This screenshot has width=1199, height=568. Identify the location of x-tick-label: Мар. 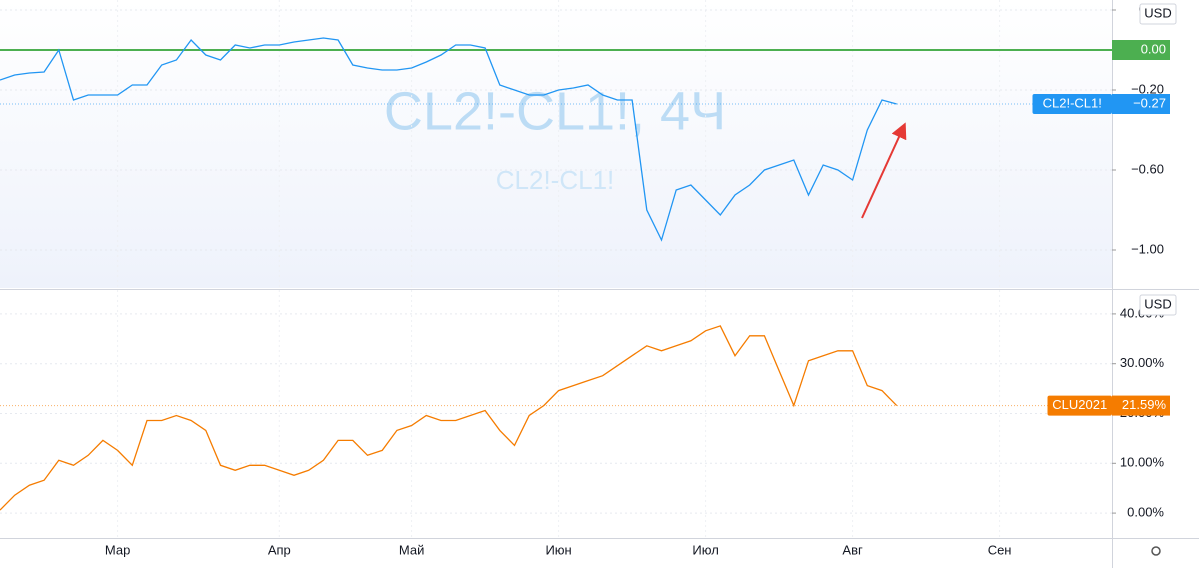
(117, 549).